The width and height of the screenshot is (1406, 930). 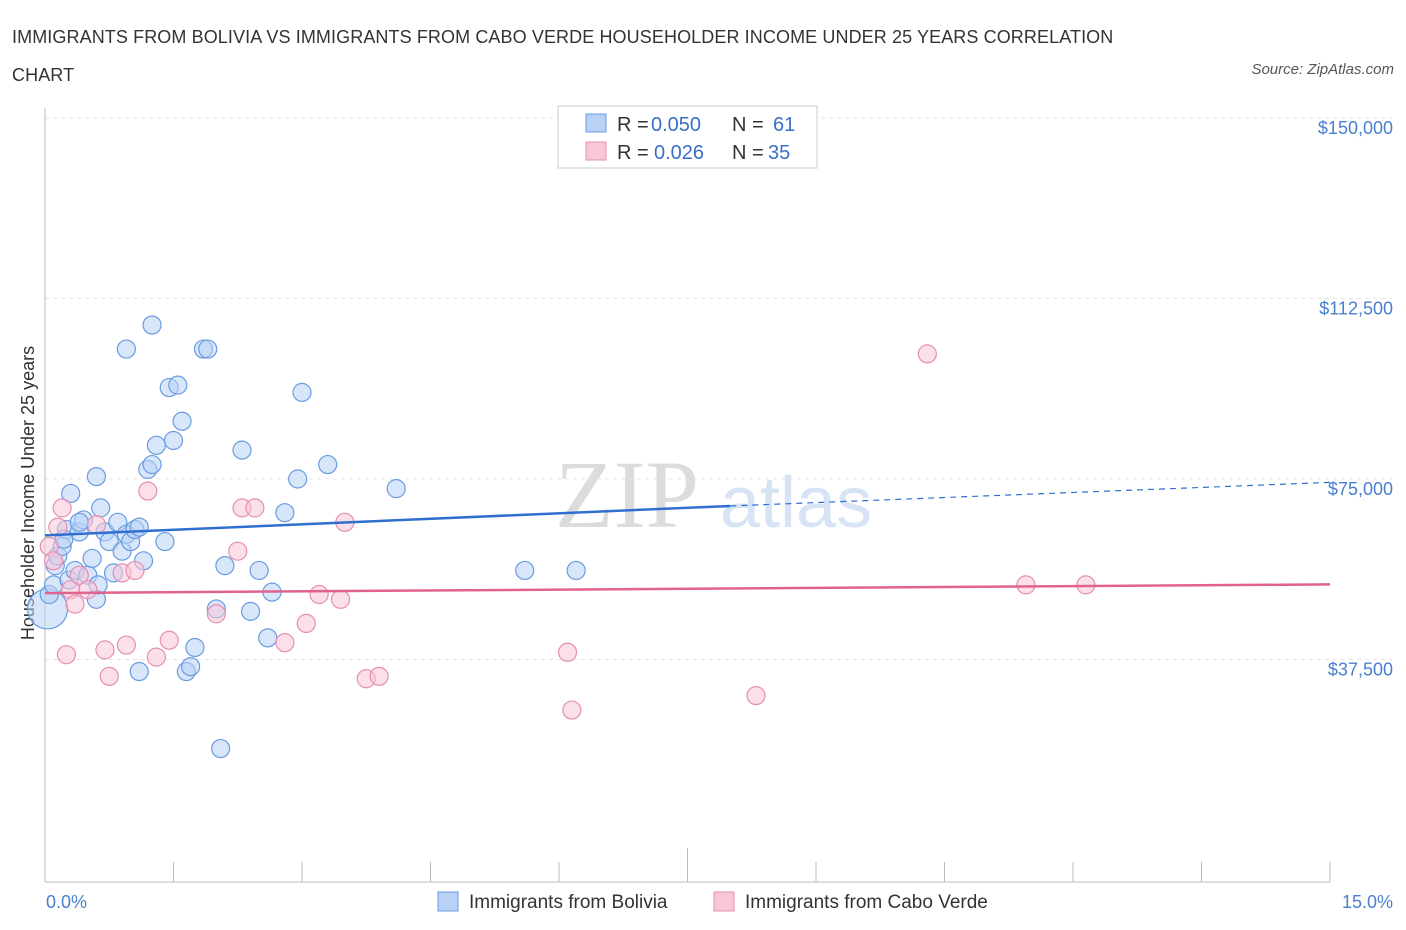 I want to click on watermark-atlas: atlas, so click(x=796, y=503).